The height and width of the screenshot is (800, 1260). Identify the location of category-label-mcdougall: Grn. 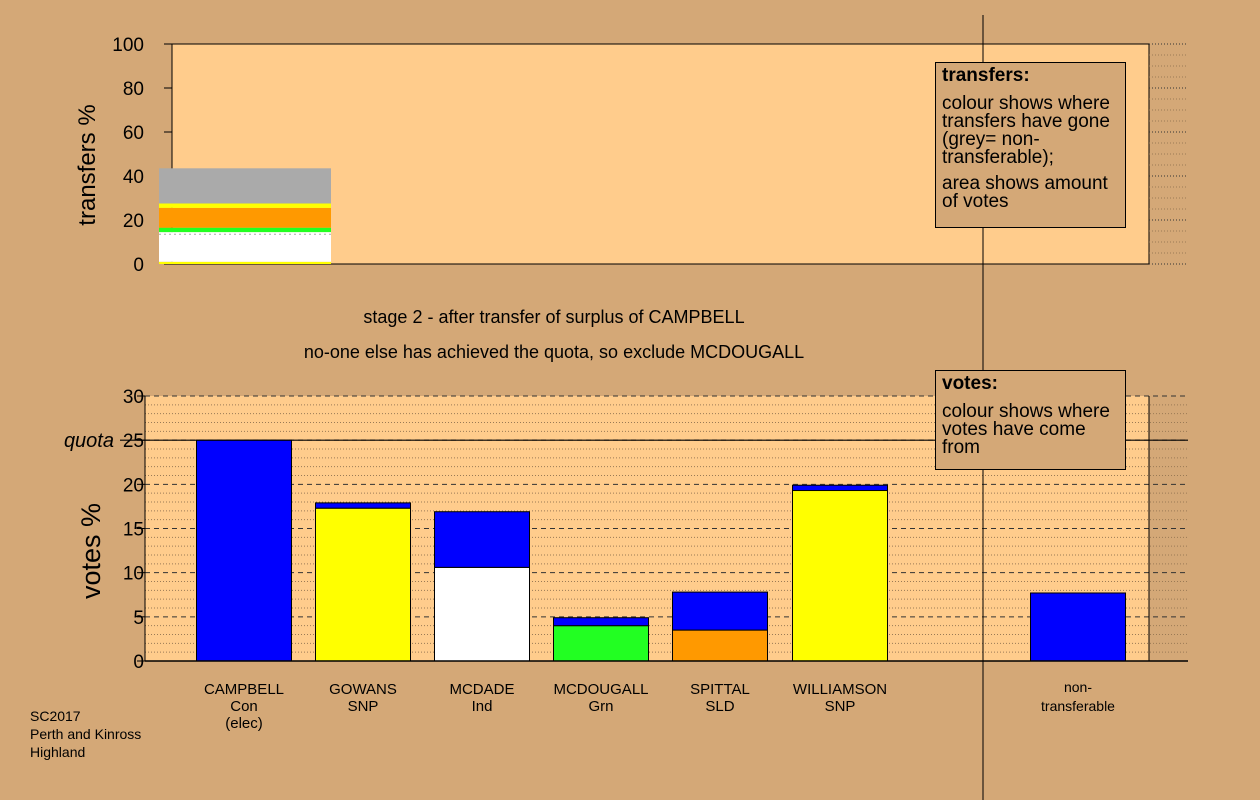
(600, 706).